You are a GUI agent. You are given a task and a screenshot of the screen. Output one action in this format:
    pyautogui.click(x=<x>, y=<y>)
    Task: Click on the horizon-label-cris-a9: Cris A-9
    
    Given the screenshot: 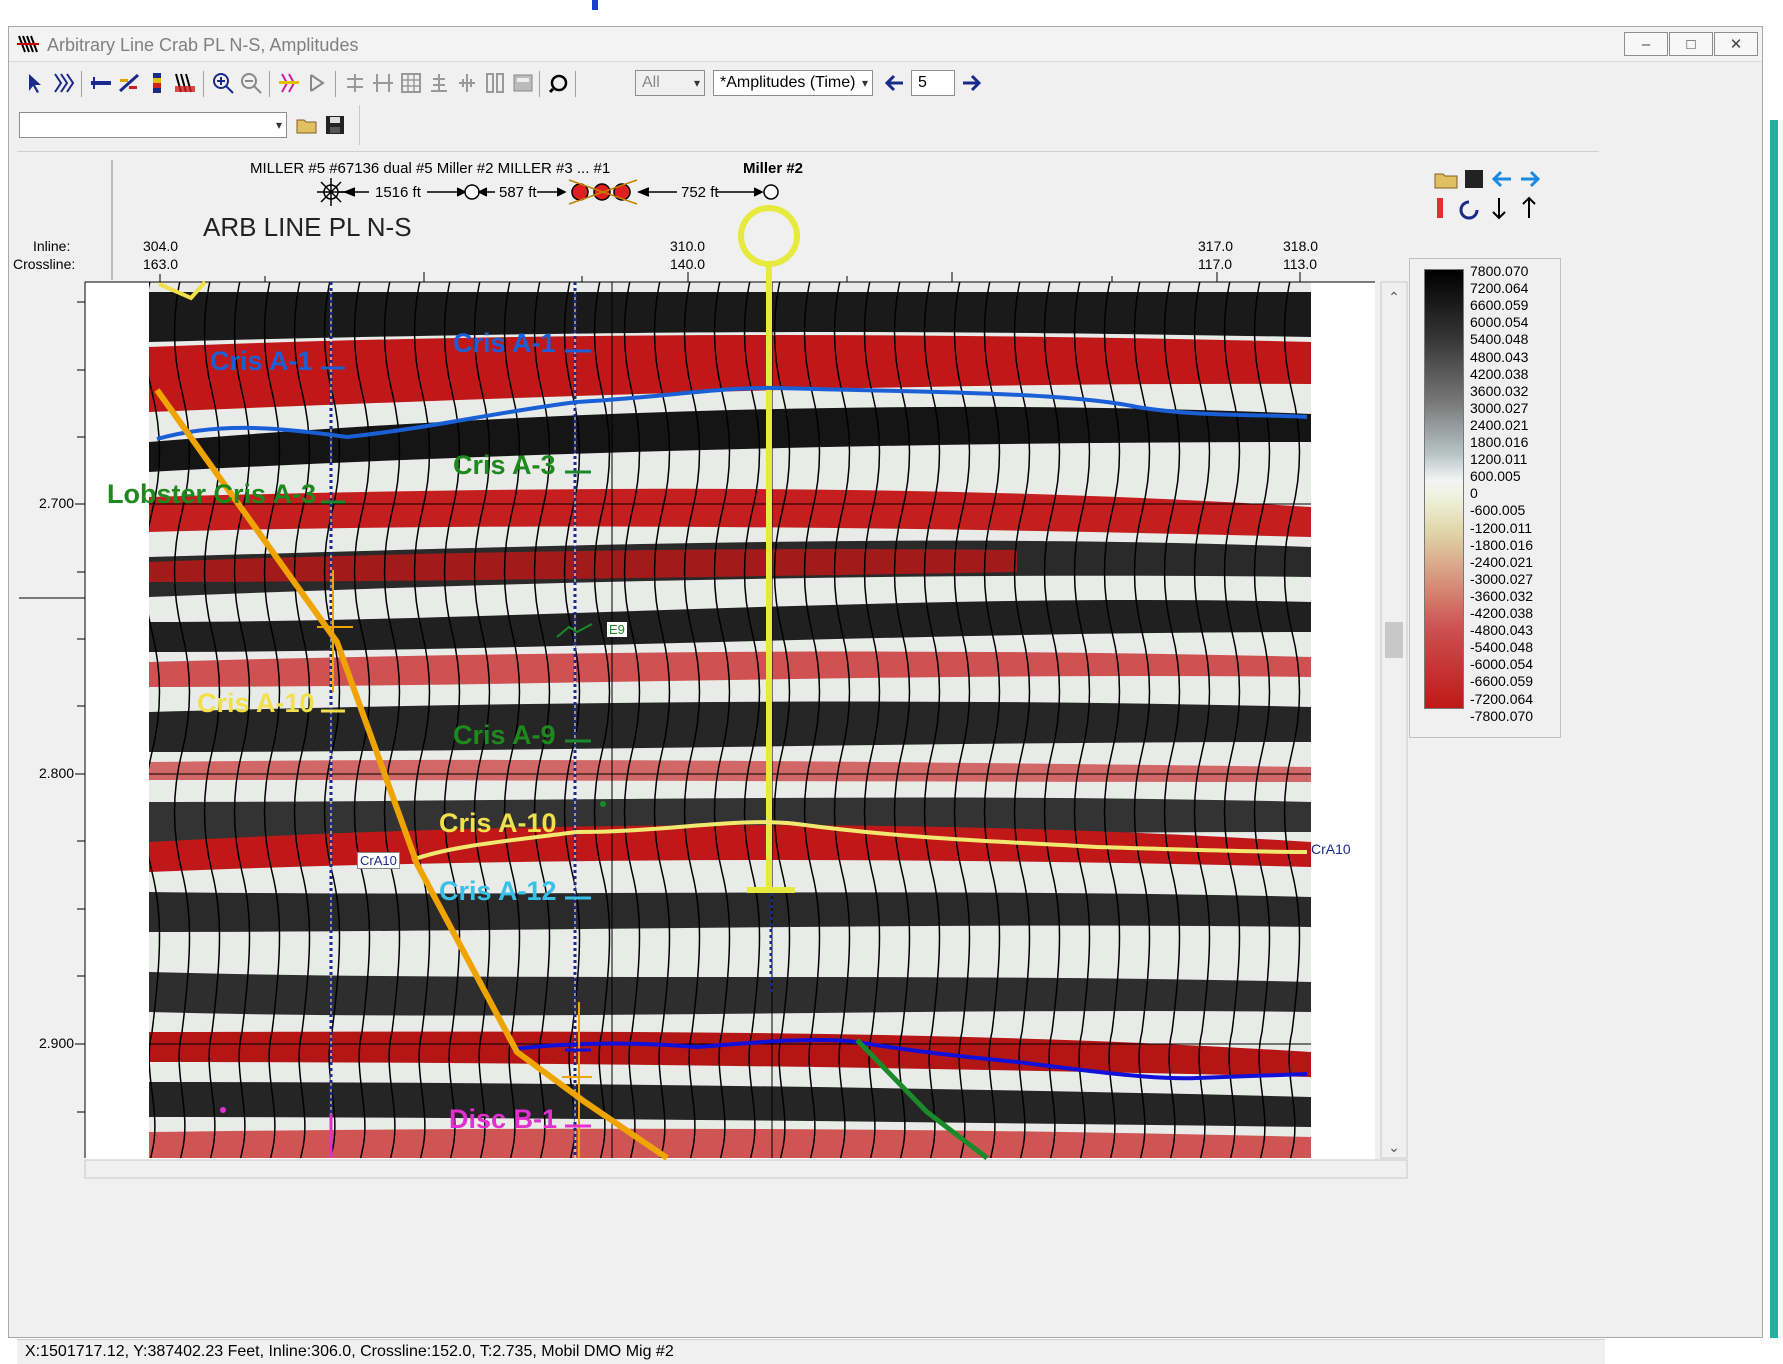 What is the action you would take?
    pyautogui.click(x=504, y=735)
    